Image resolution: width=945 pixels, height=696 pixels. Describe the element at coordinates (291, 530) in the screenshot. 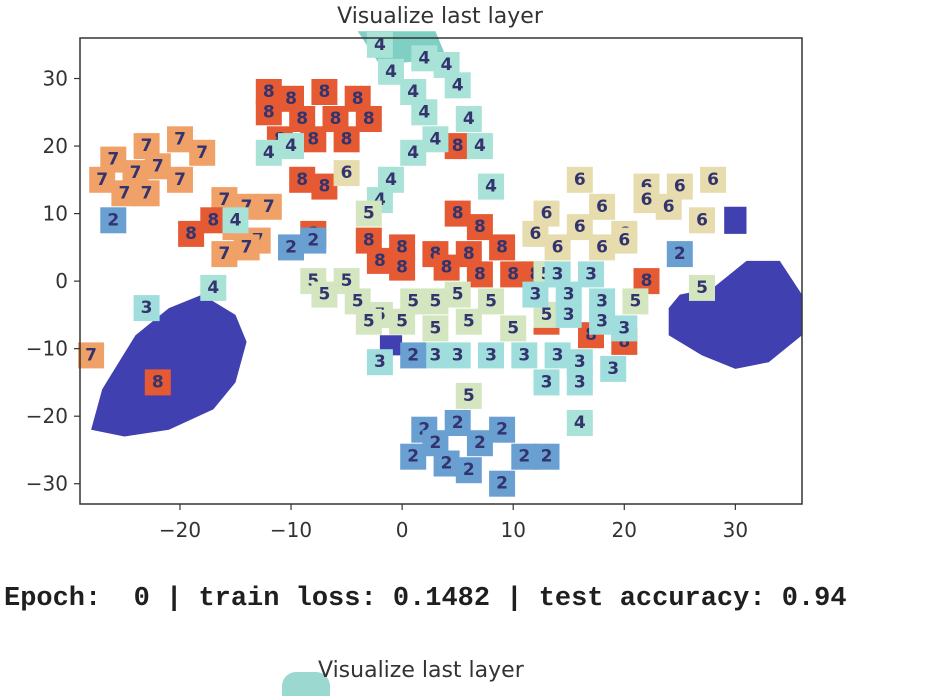

I see `x-tick-label: −10` at that location.